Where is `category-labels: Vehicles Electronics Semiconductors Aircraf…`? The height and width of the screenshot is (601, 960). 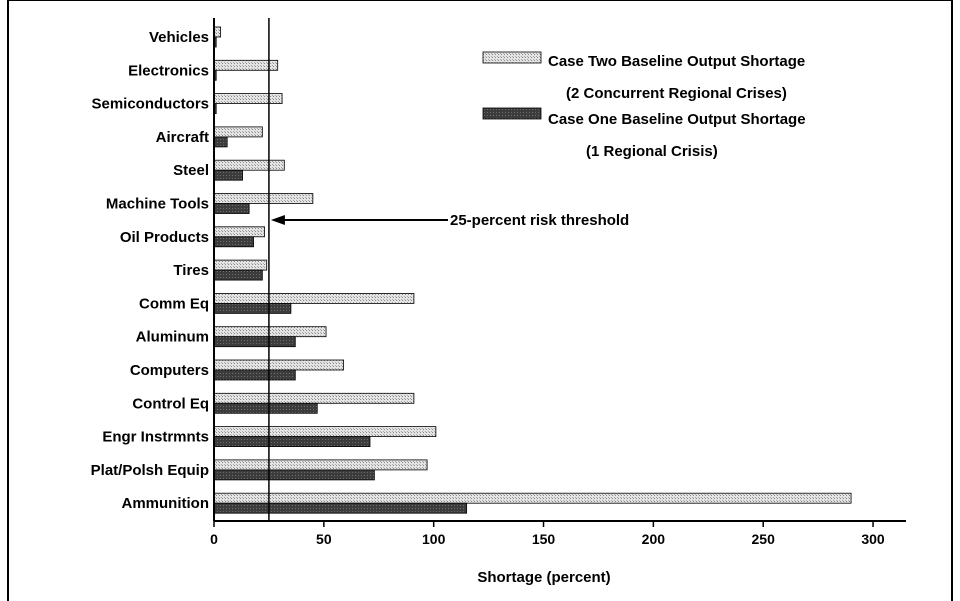
category-labels: Vehicles Electronics Semiconductors Aircraf… is located at coordinates (150, 270).